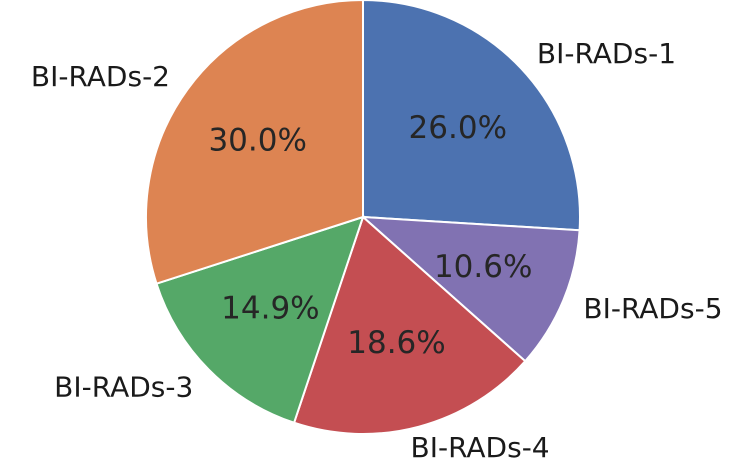  Describe the element at coordinates (396, 343) in the screenshot. I see `percent-label-bi-rads-4: 18.6%` at that location.